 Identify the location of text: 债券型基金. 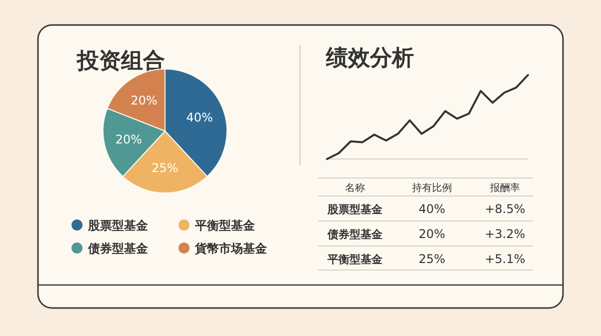
(355, 234).